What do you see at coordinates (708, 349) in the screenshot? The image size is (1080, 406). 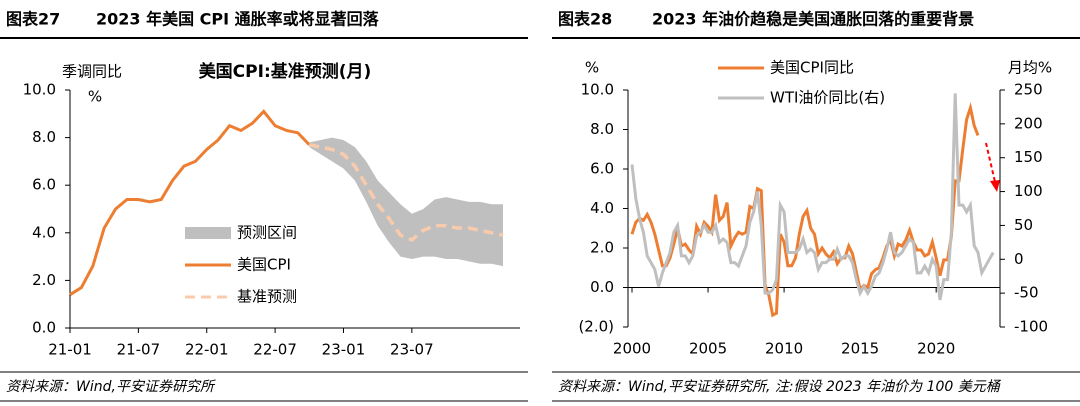 I see `x-tick-label: 2005` at bounding box center [708, 349].